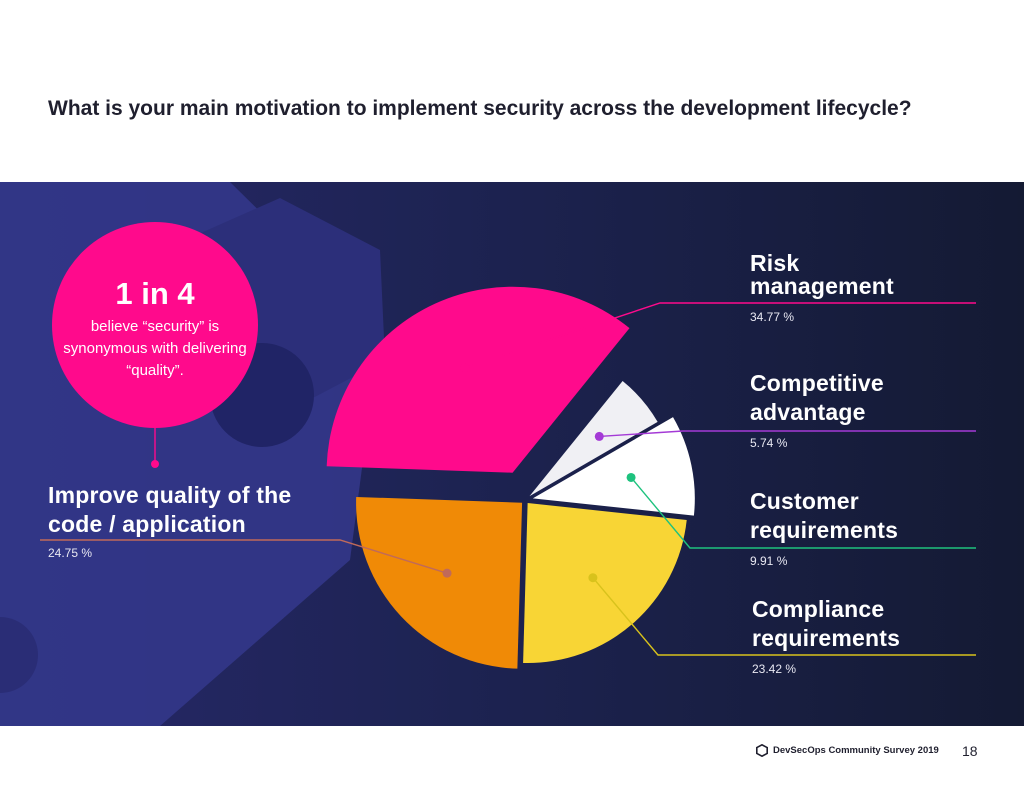 This screenshot has height=791, width=1024. Describe the element at coordinates (631, 477) in the screenshot. I see `leader-dot-customer` at that location.